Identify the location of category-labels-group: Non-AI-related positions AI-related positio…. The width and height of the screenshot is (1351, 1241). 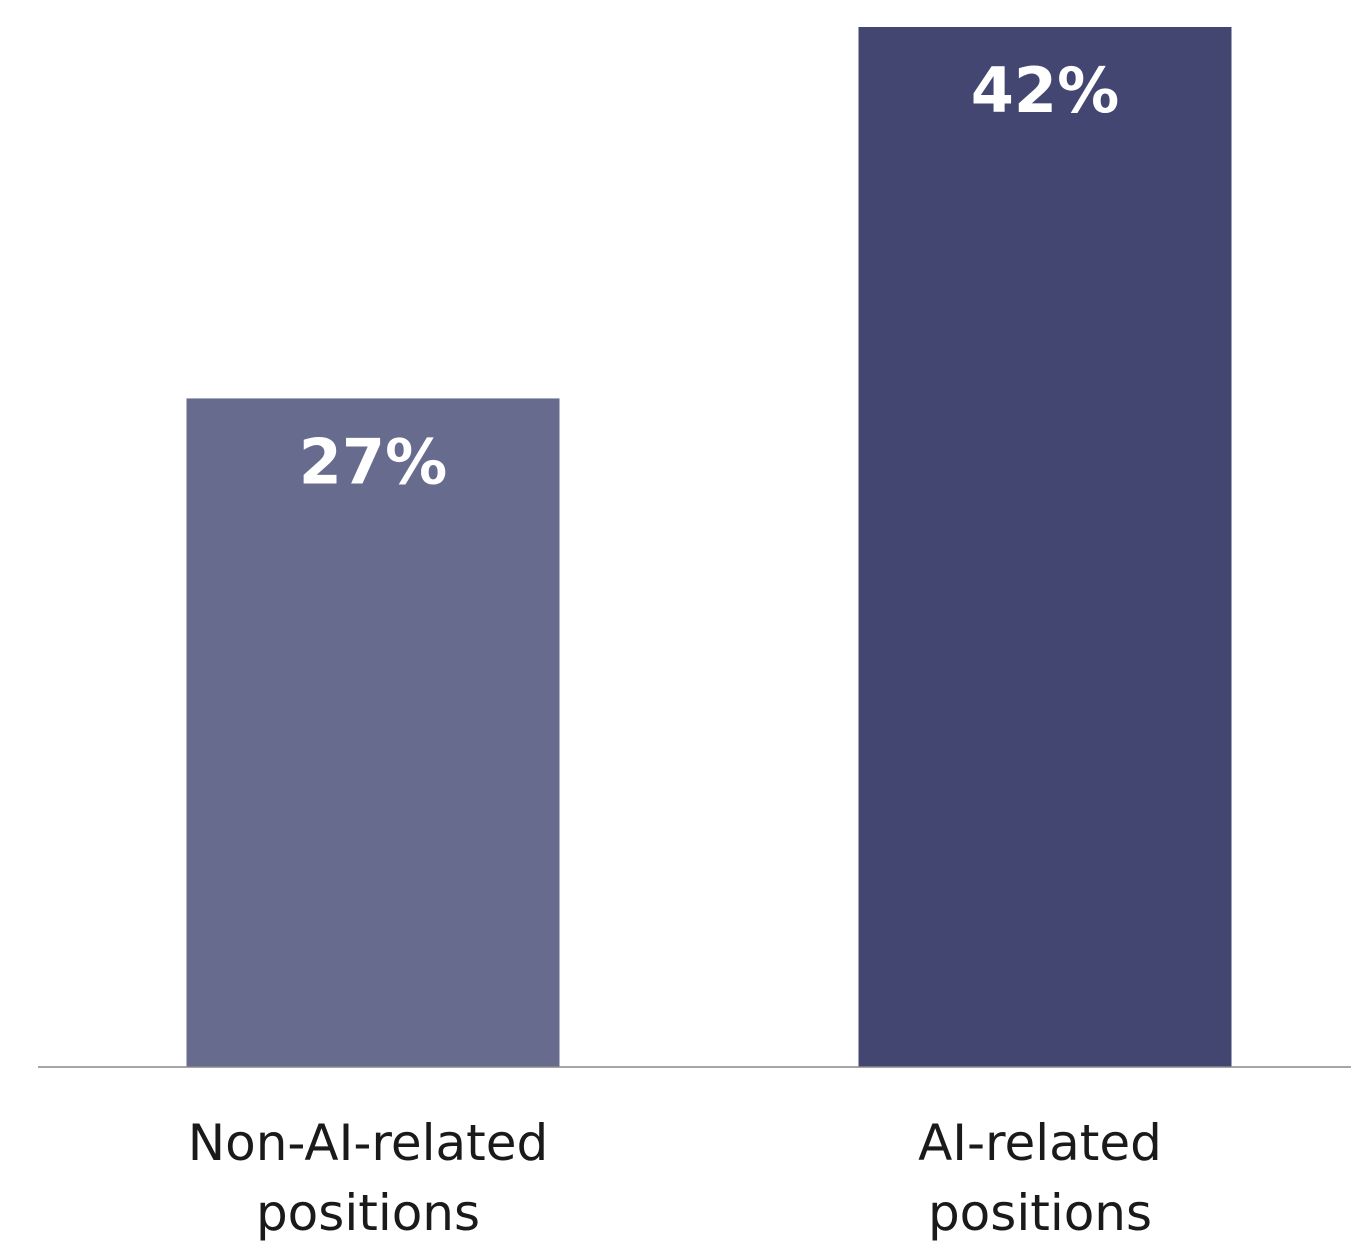
(675, 1177).